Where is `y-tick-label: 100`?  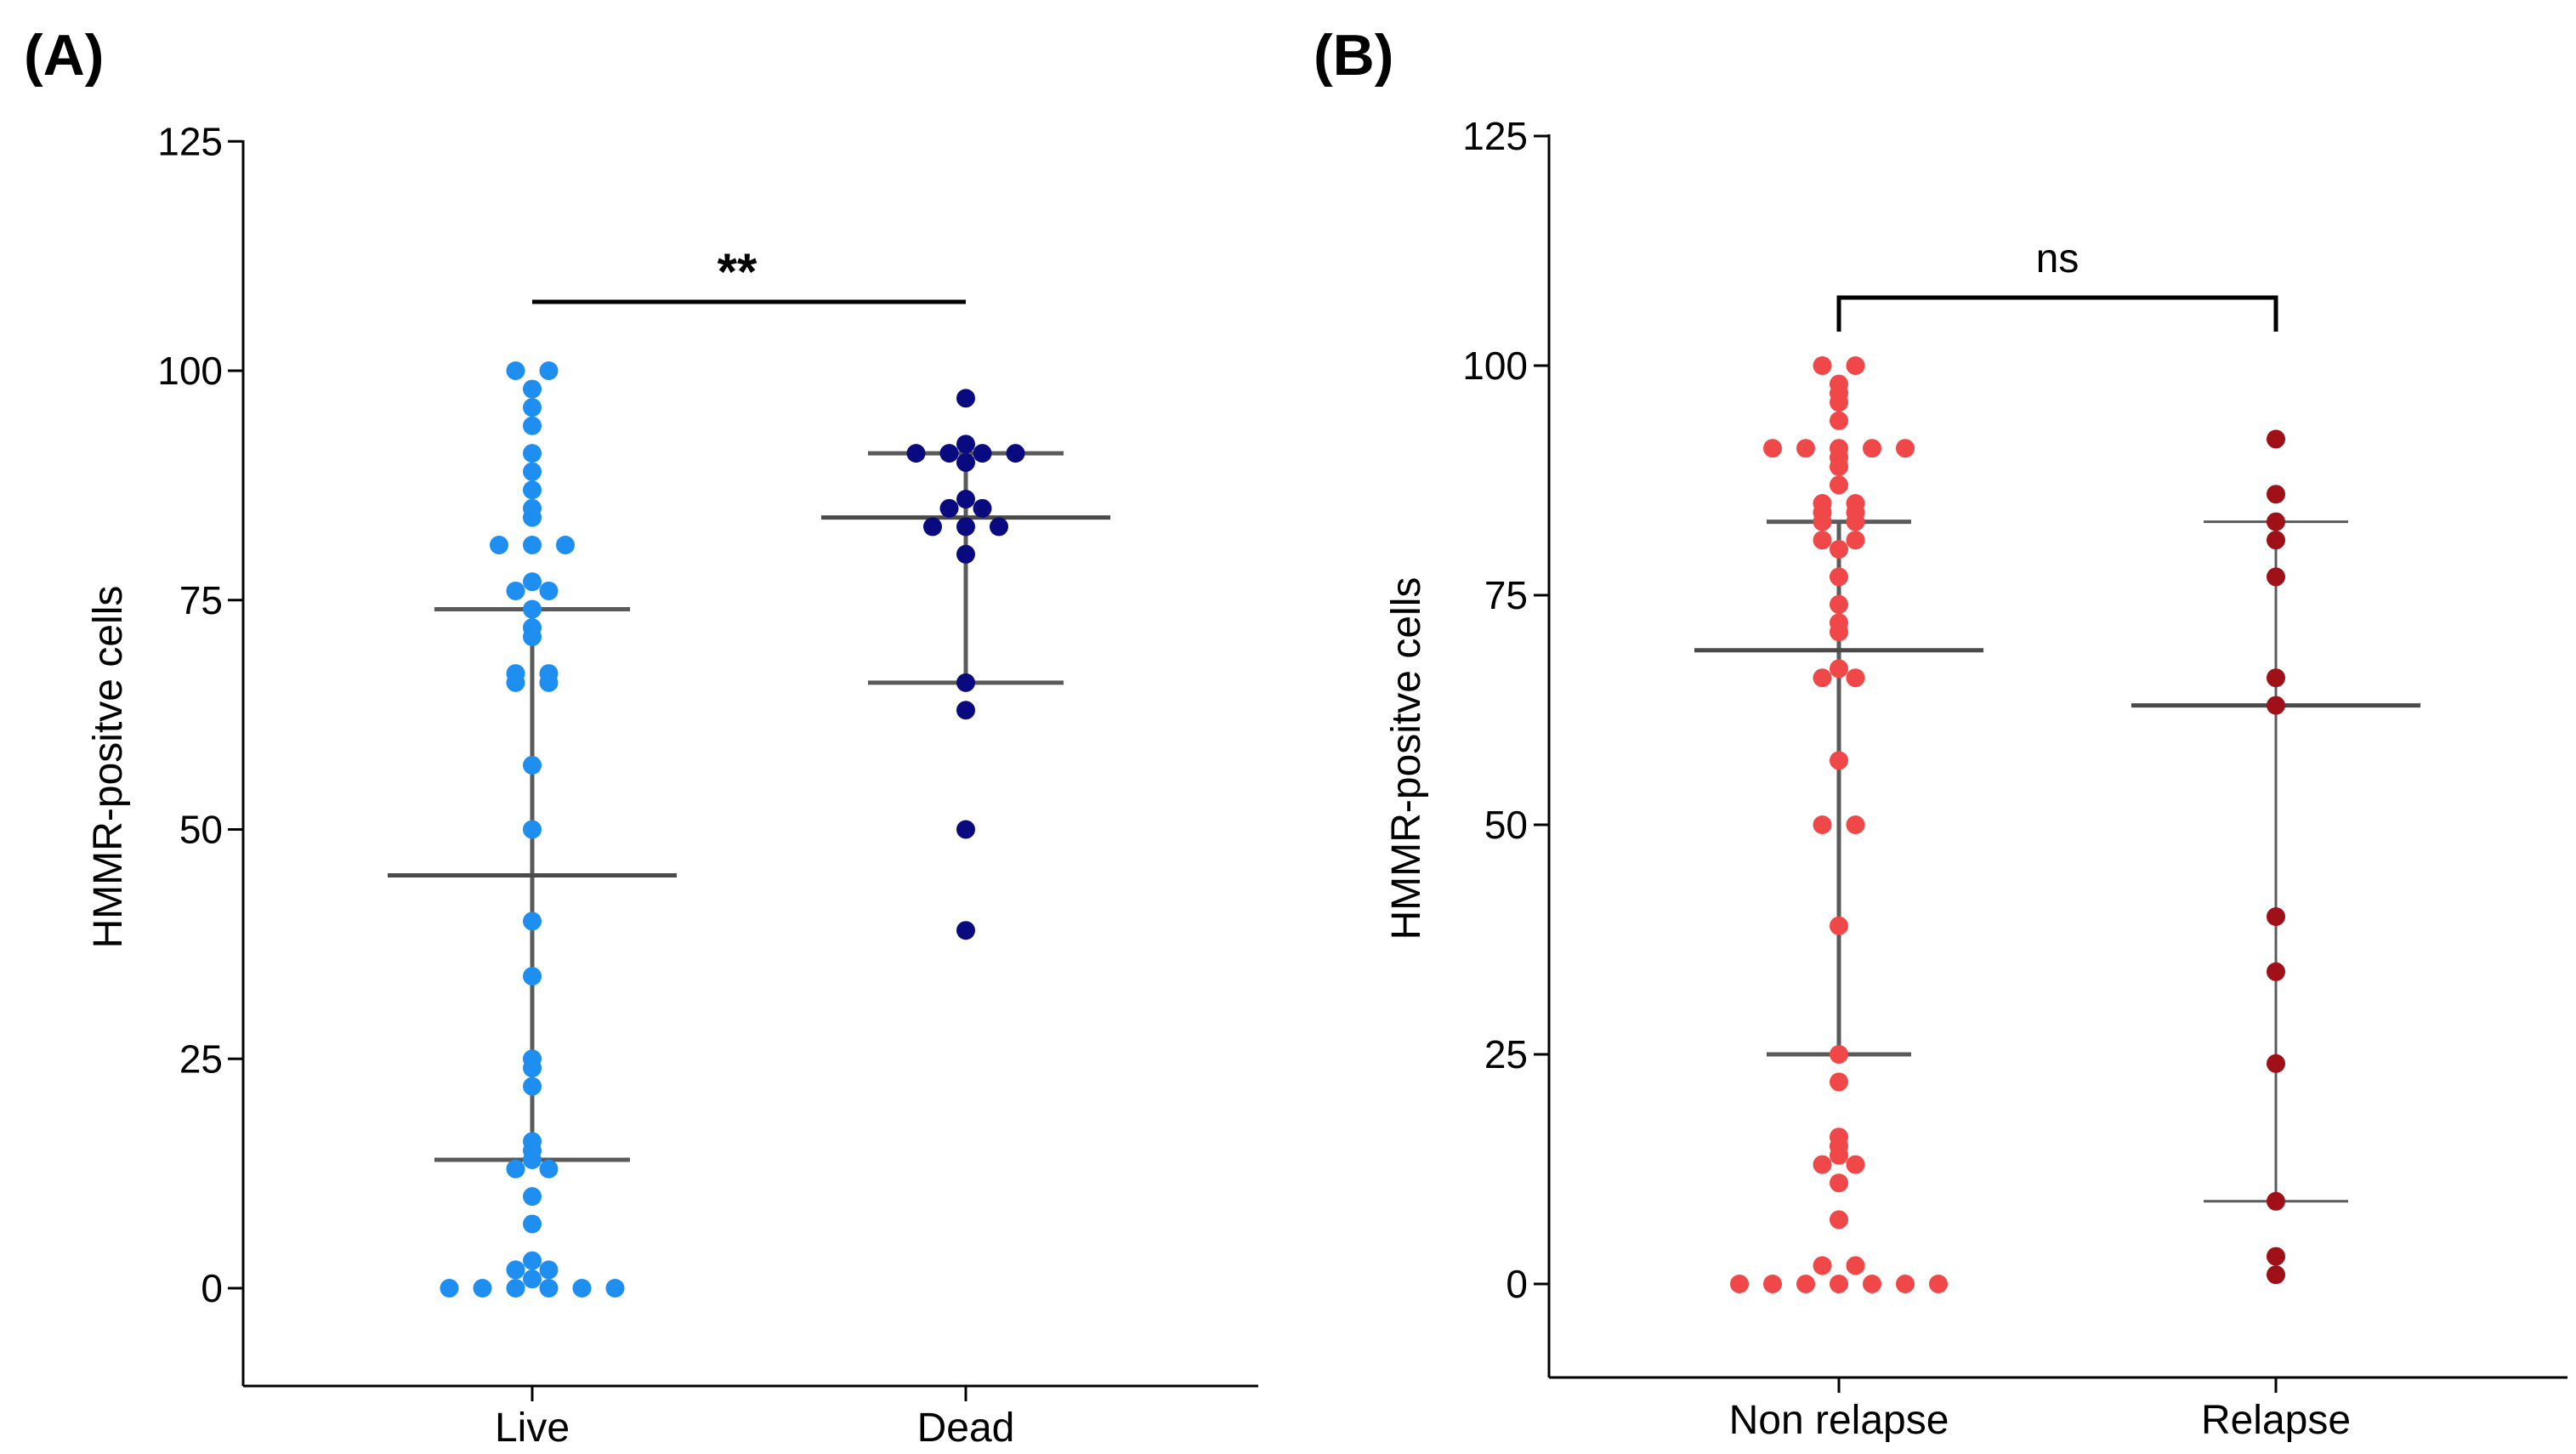 y-tick-label: 100 is located at coordinates (190, 371).